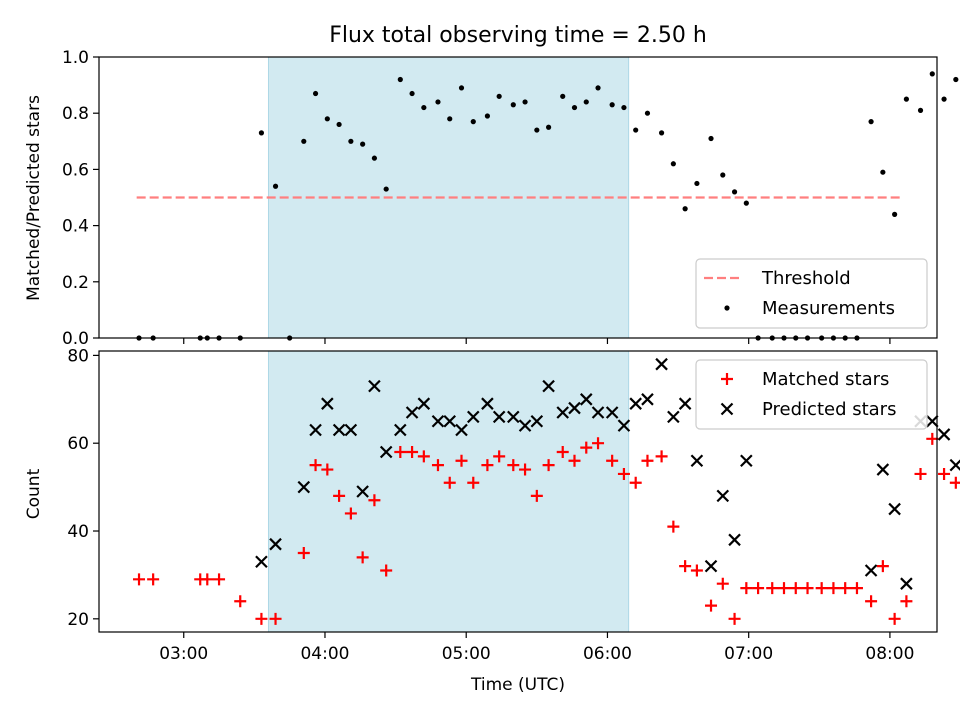 This screenshot has width=960, height=720. Describe the element at coordinates (466, 654) in the screenshot. I see `x-tick-label: 05:00` at that location.